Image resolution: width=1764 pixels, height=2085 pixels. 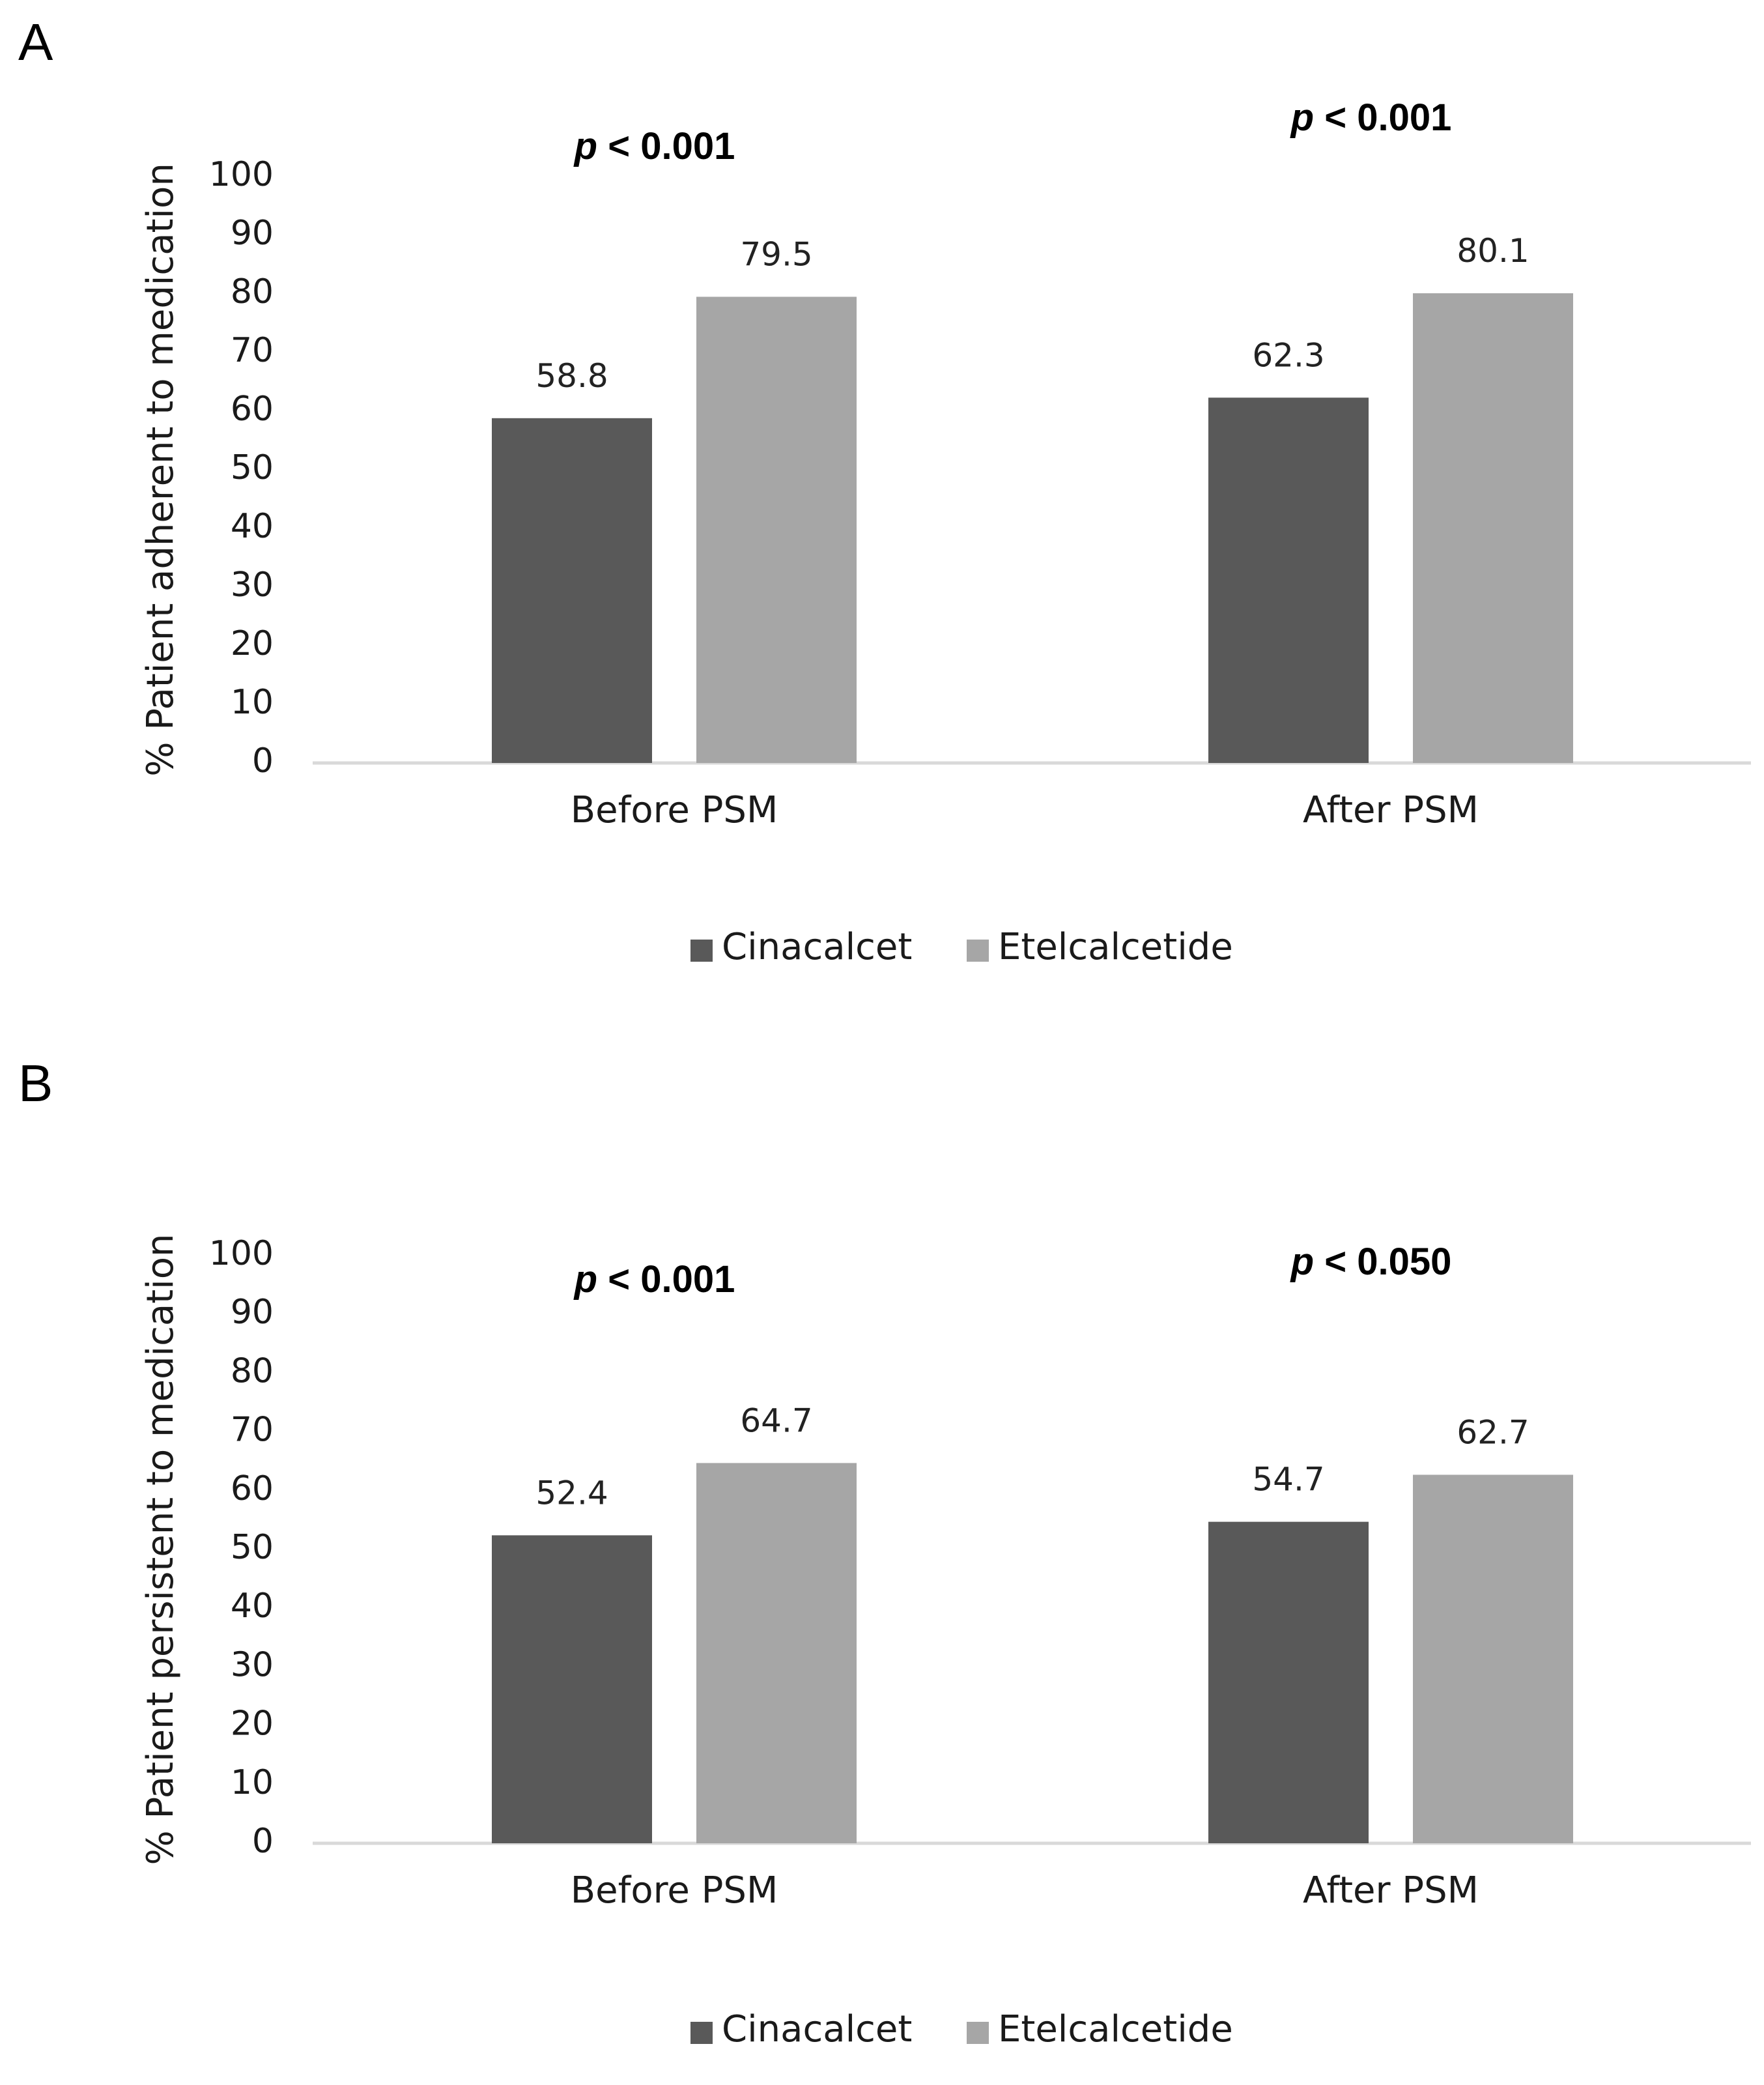 What do you see at coordinates (1493, 251) in the screenshot?
I see `data-label: 80.1` at bounding box center [1493, 251].